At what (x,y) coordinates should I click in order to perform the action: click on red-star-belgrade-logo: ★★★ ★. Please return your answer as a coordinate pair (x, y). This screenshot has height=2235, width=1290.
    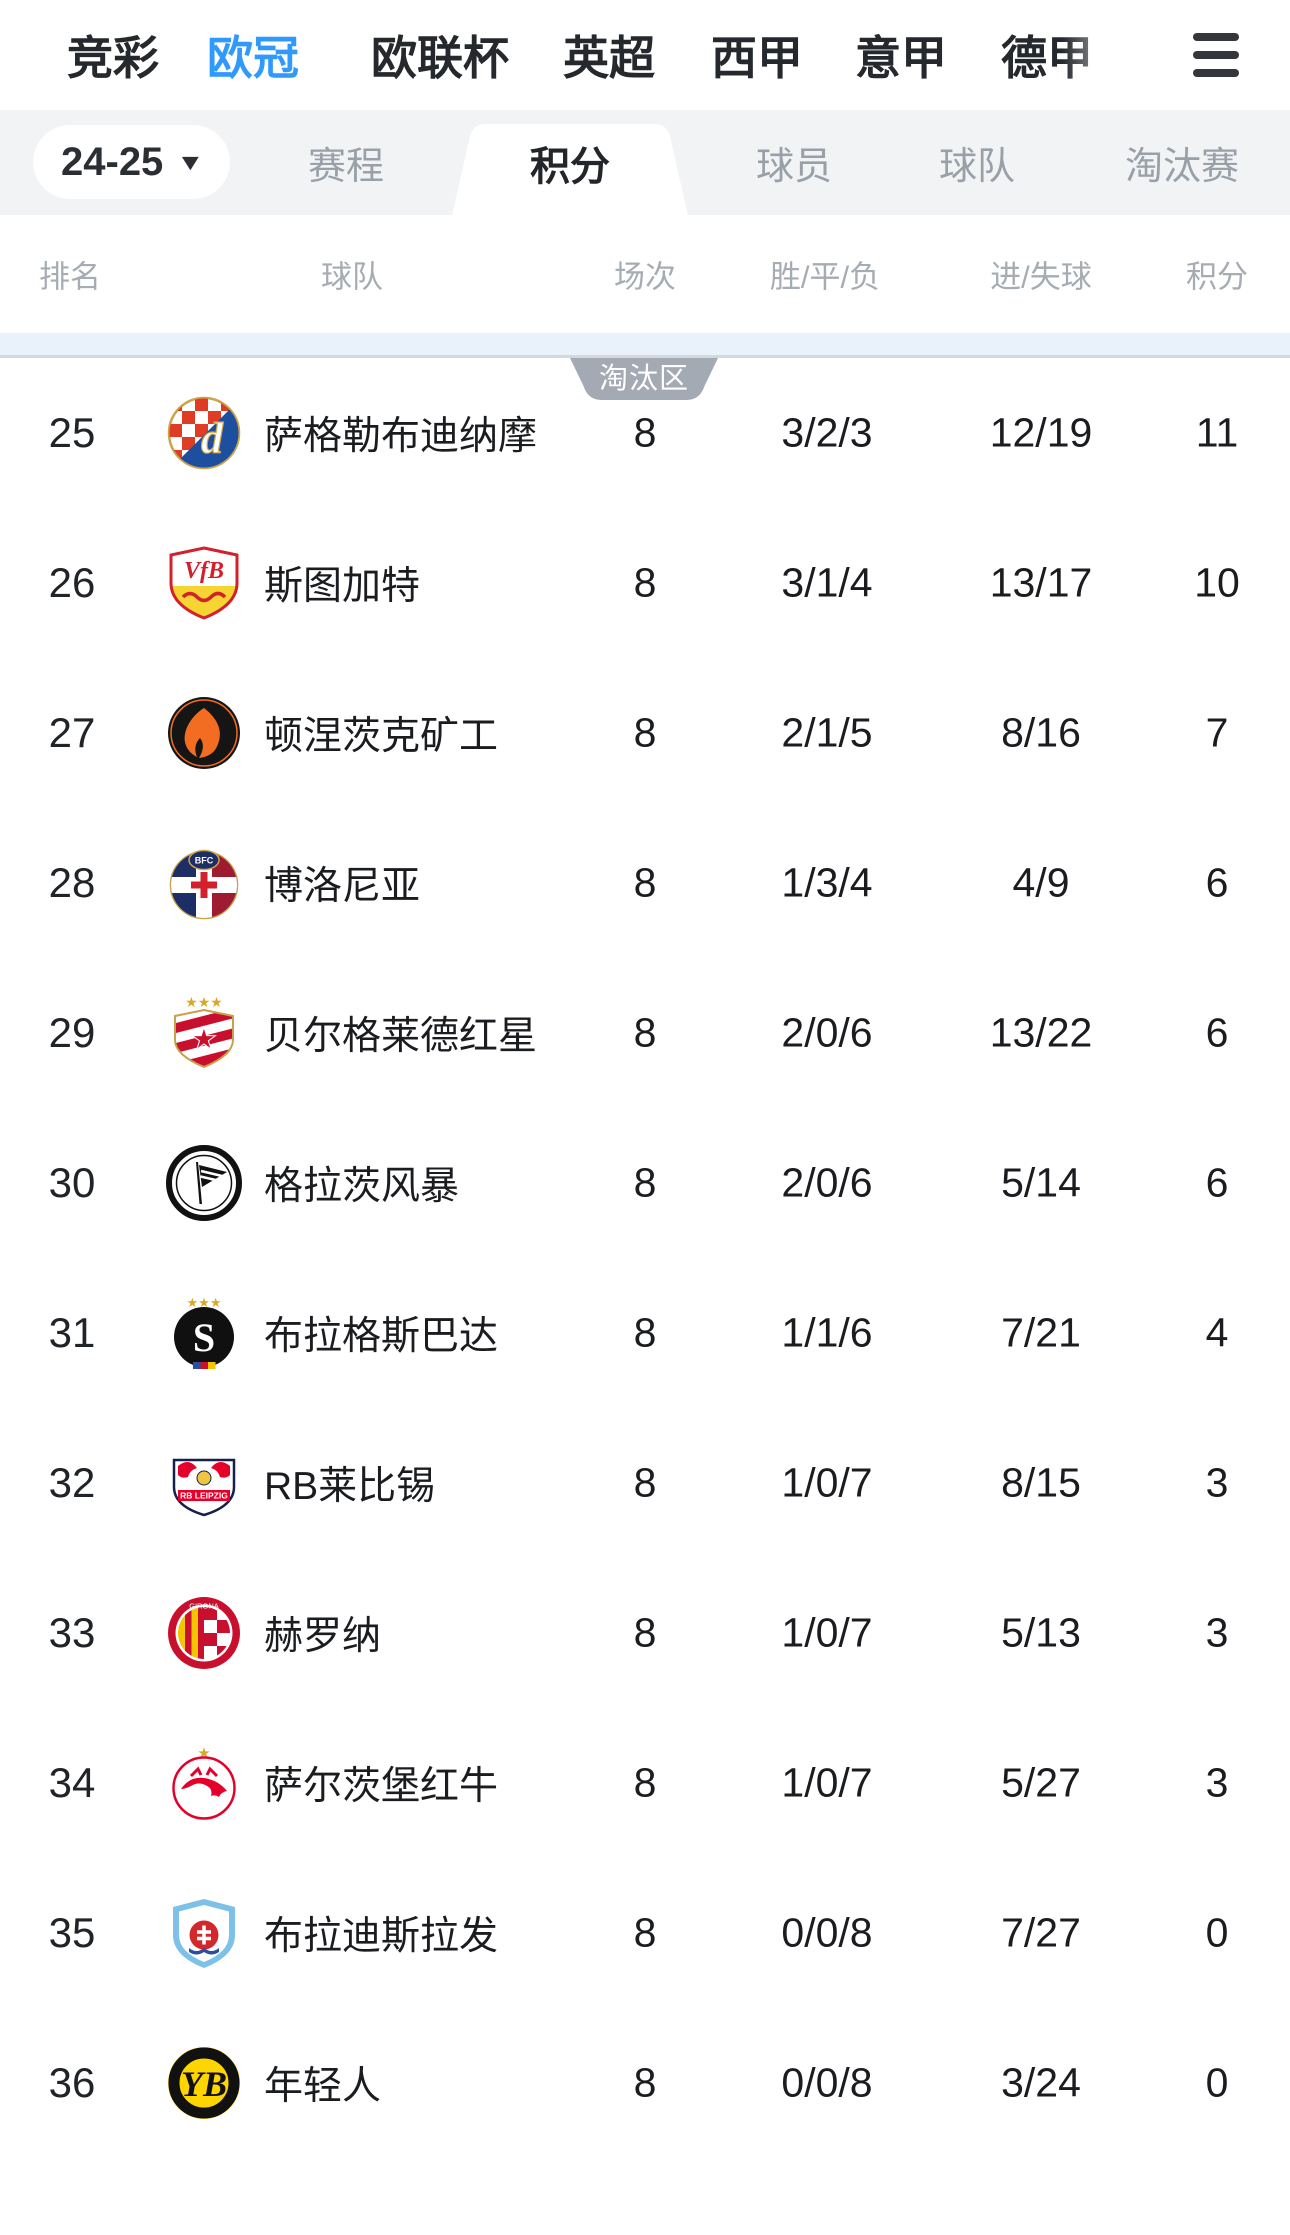
    Looking at the image, I should click on (204, 1033).